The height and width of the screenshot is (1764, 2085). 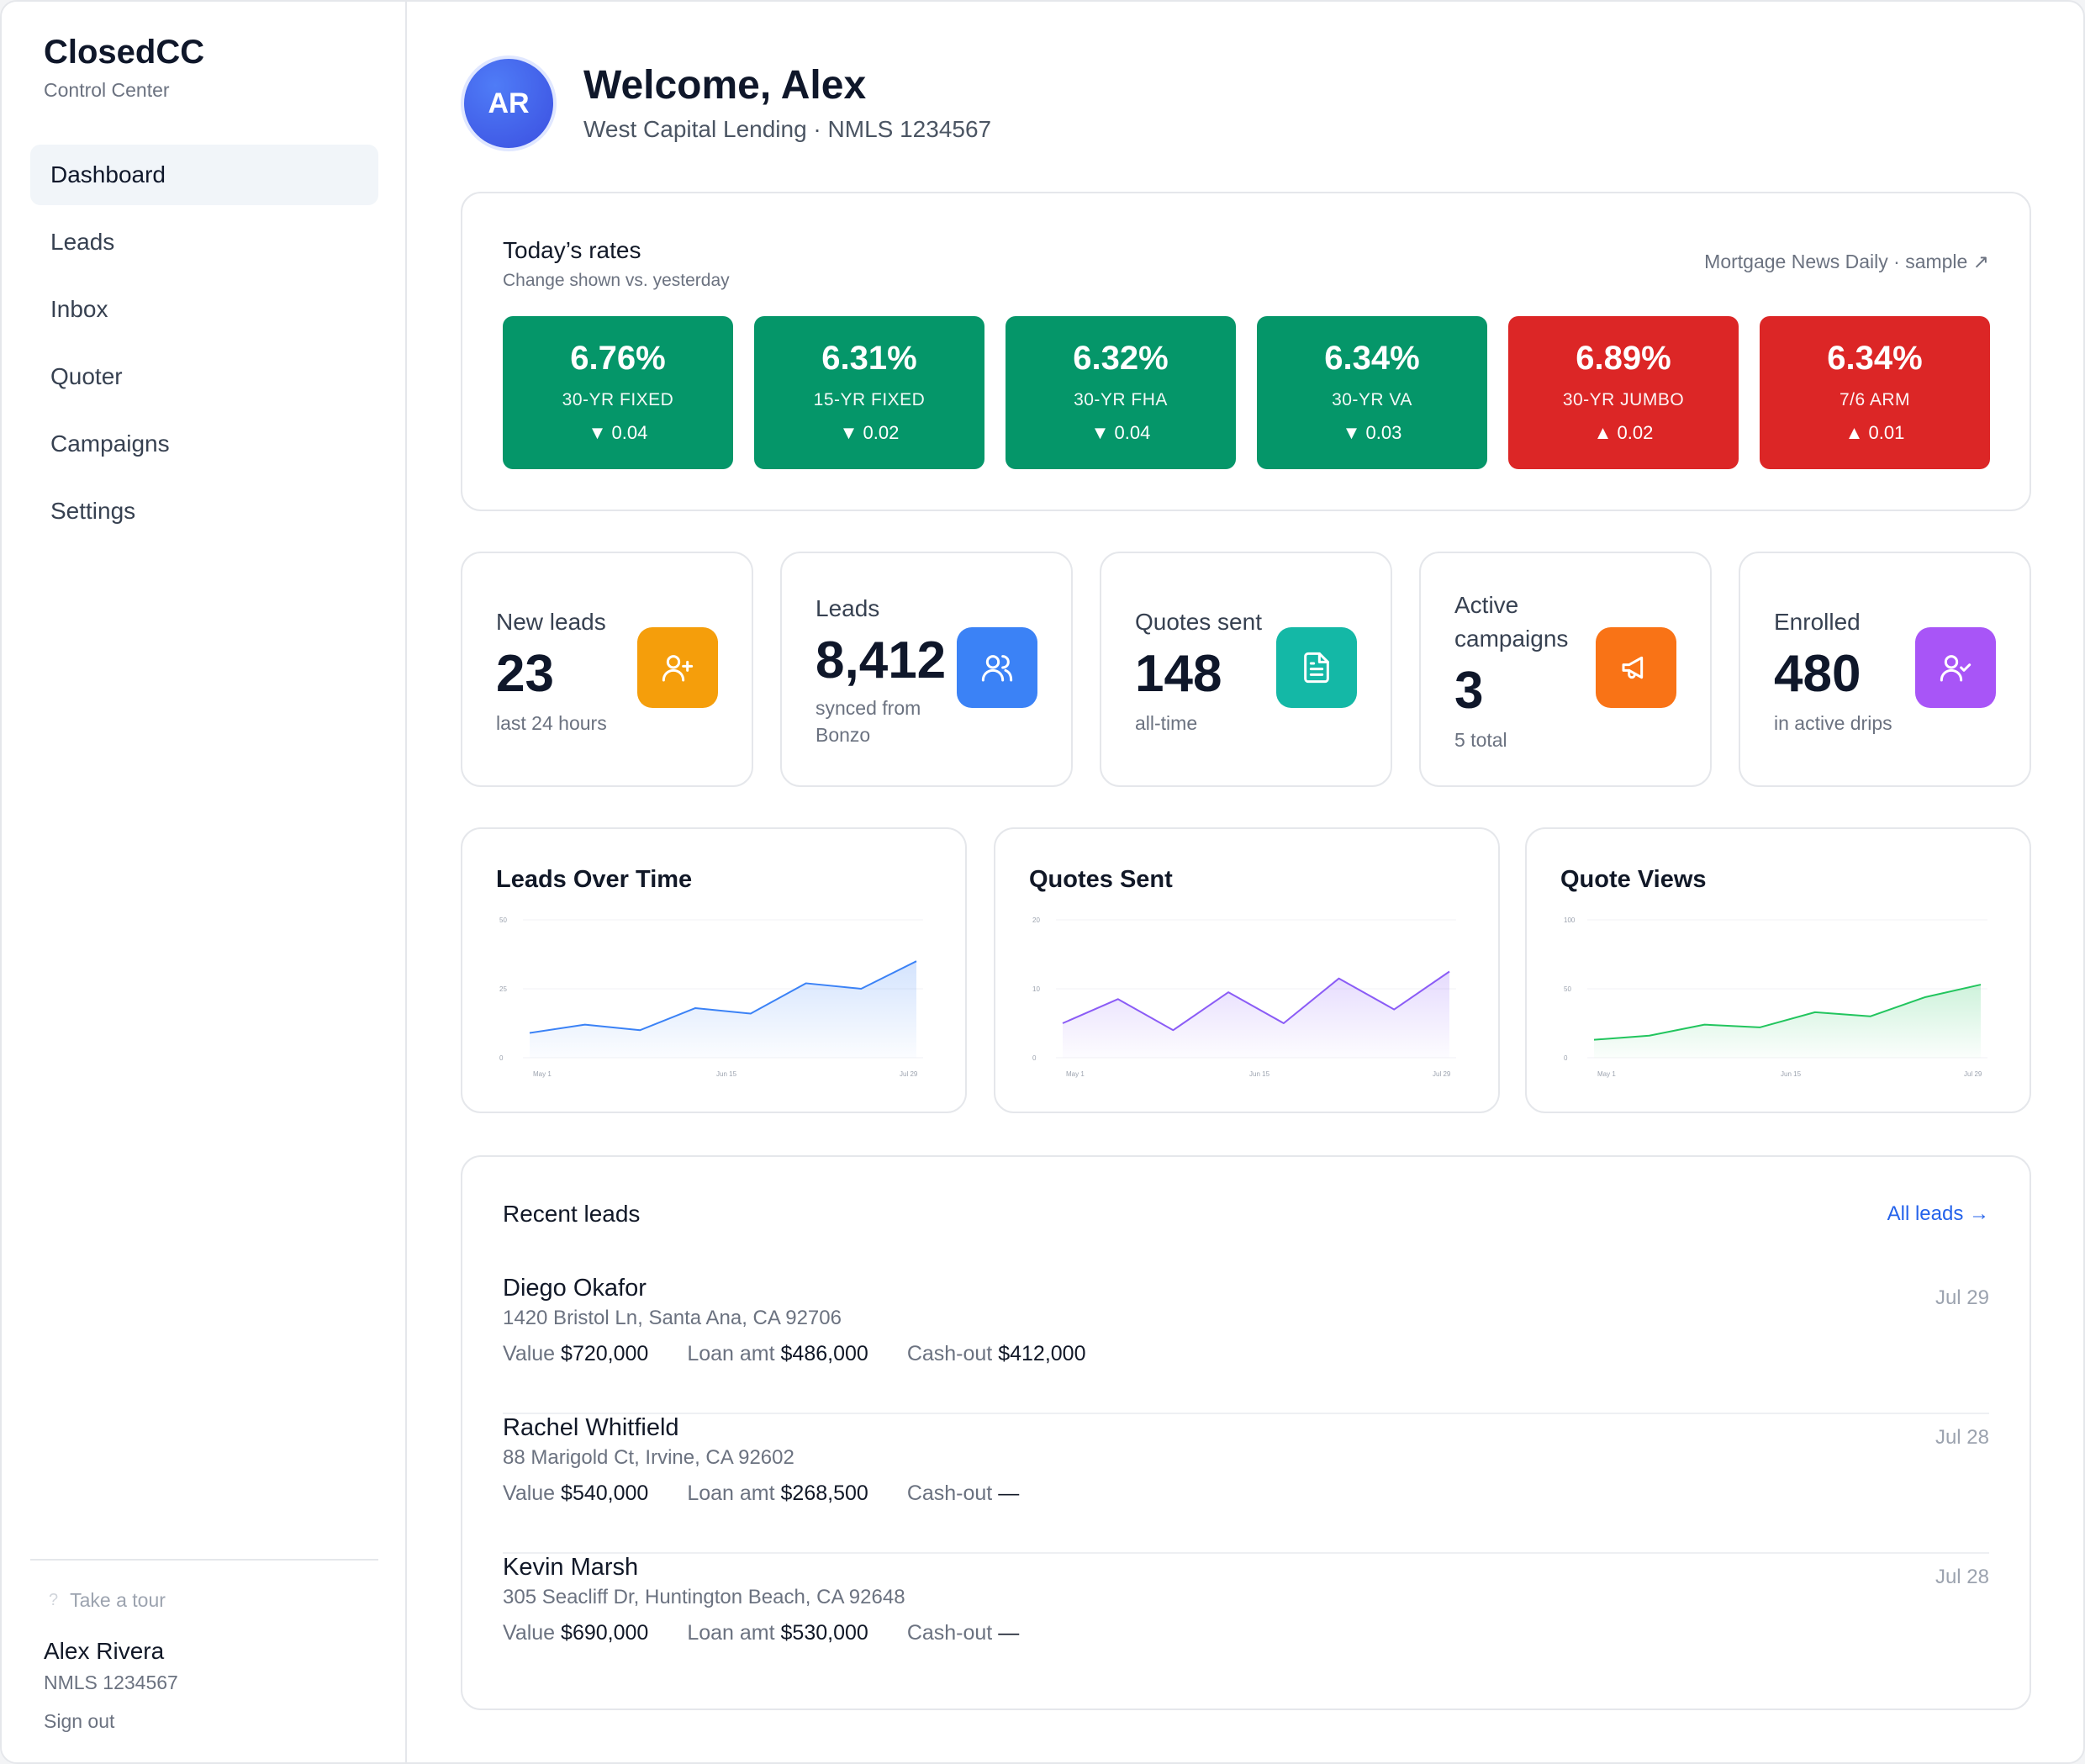 I want to click on recent-leads-title: Recent leads, so click(x=572, y=1214).